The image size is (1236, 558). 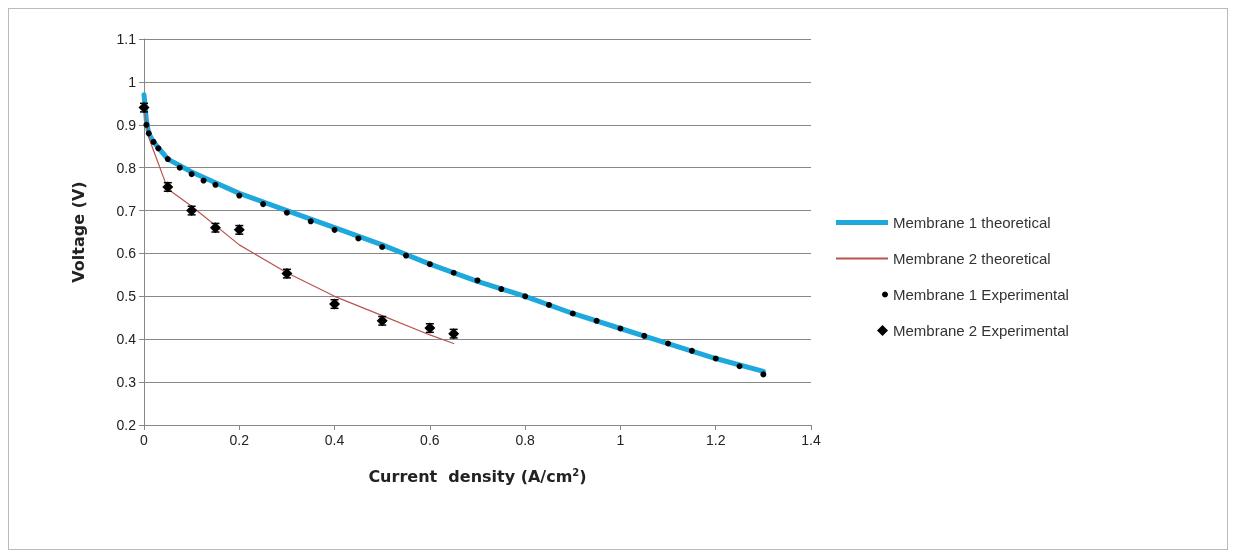 I want to click on y-tick-label: 0.5, so click(x=126, y=296).